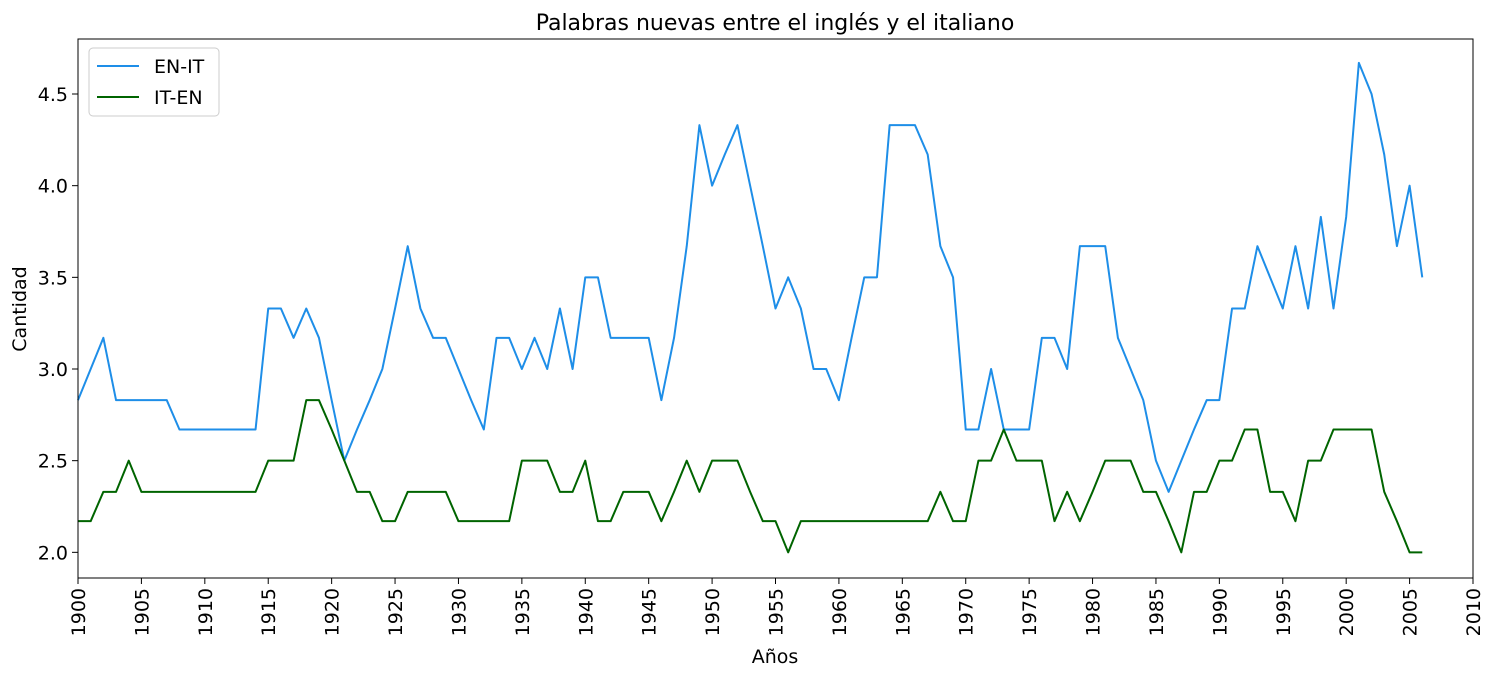 Image resolution: width=1493 pixels, height=676 pixels. What do you see at coordinates (650, 612) in the screenshot?
I see `x-tick-label: 1945` at bounding box center [650, 612].